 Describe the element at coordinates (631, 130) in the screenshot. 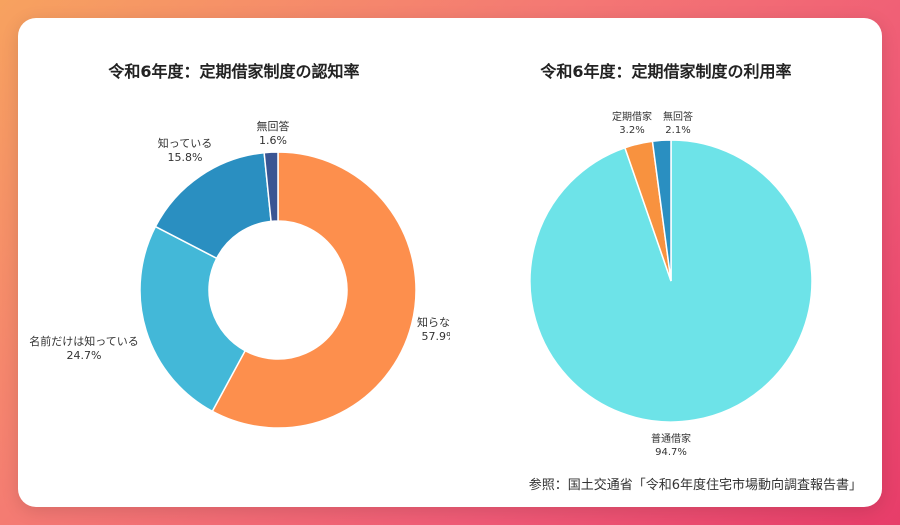

I see `slice-value-label-1: 3.2%` at that location.